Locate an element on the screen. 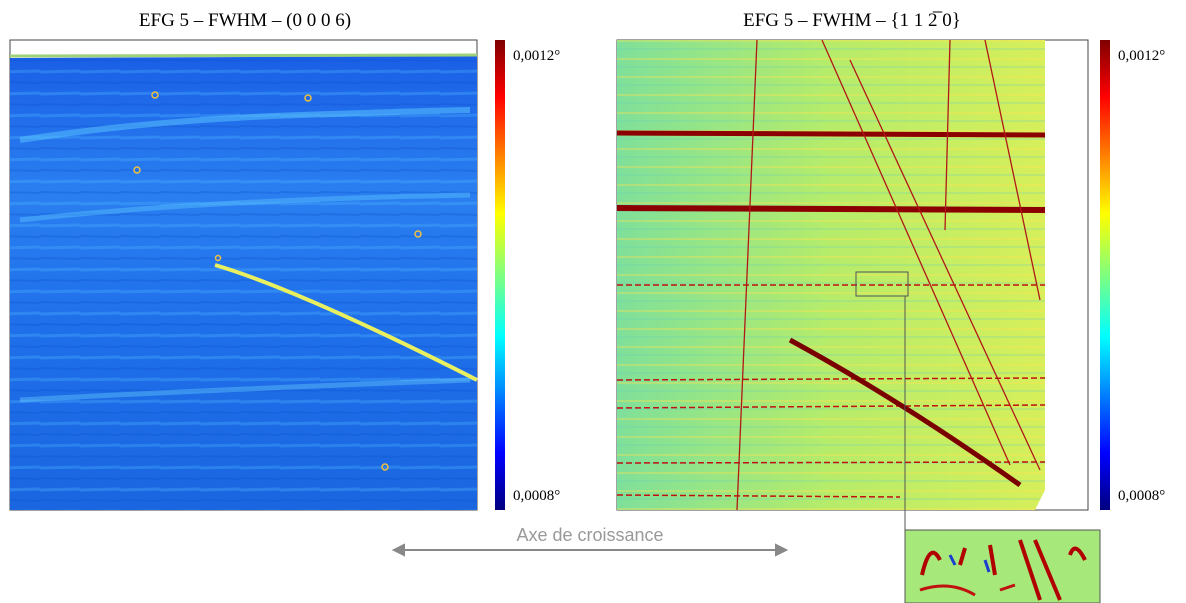 The height and width of the screenshot is (603, 1186). zoom-inset is located at coordinates (1002, 566).